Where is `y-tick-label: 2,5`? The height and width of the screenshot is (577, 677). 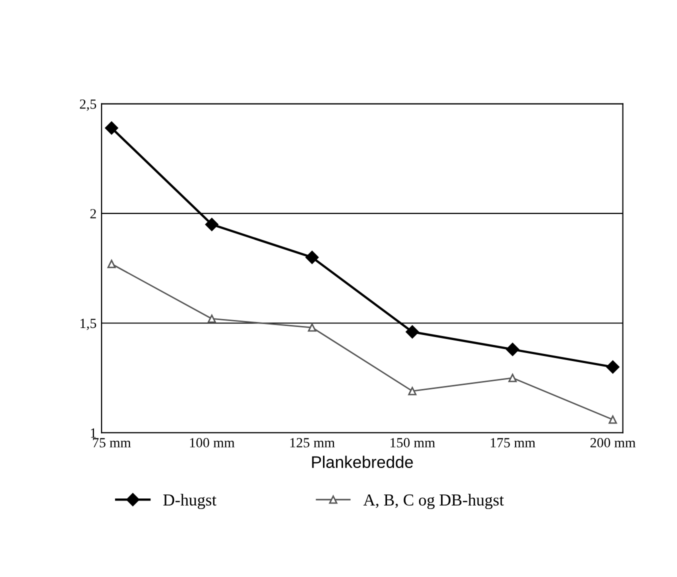 y-tick-label: 2,5 is located at coordinates (88, 105).